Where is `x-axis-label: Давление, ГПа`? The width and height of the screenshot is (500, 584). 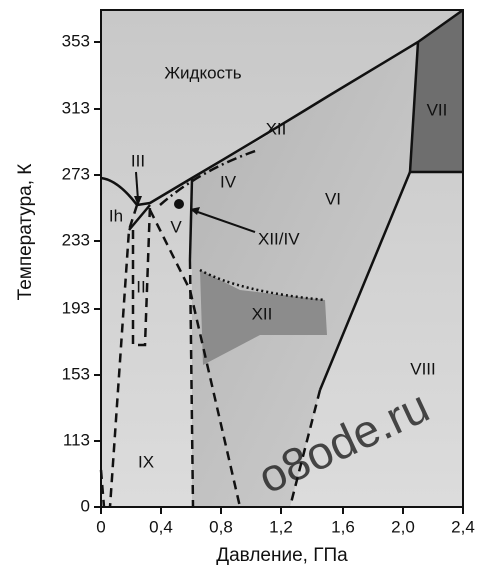 x-axis-label: Давление, ГПа is located at coordinates (282, 555).